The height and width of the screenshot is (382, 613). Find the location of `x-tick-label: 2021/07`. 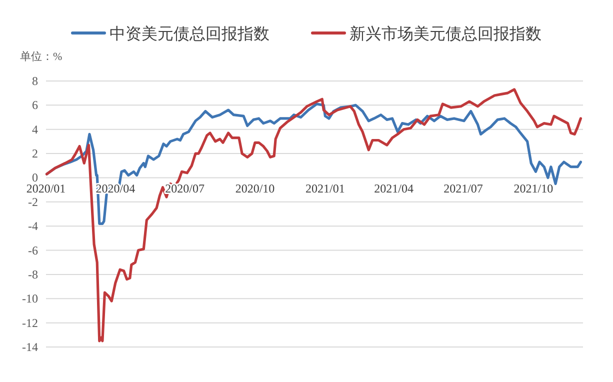

x-tick-label: 2021/07 is located at coordinates (463, 189).